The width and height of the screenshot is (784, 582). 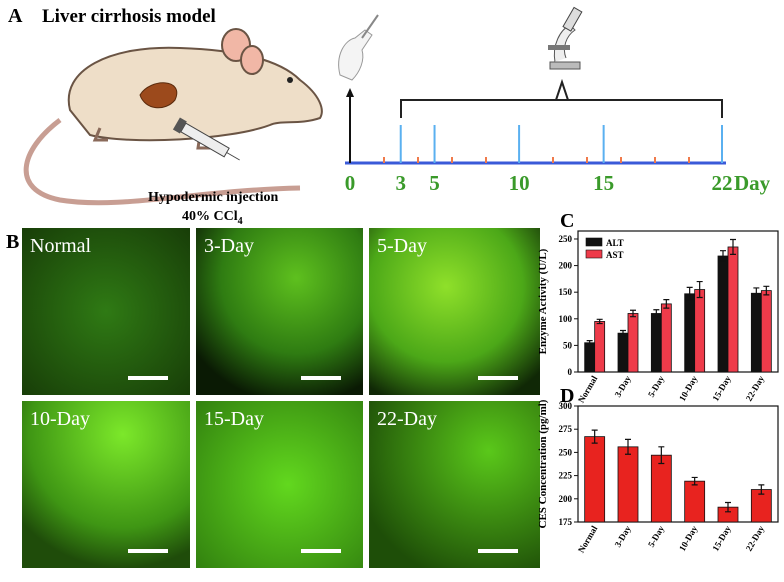 What do you see at coordinates (407, 419) in the screenshot?
I see `image-label: 22-Day` at bounding box center [407, 419].